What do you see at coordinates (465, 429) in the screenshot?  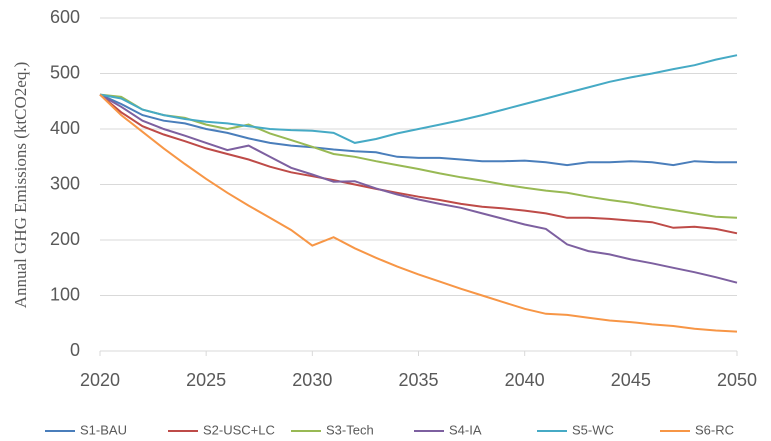 I see `legend-text: S4-IA` at bounding box center [465, 429].